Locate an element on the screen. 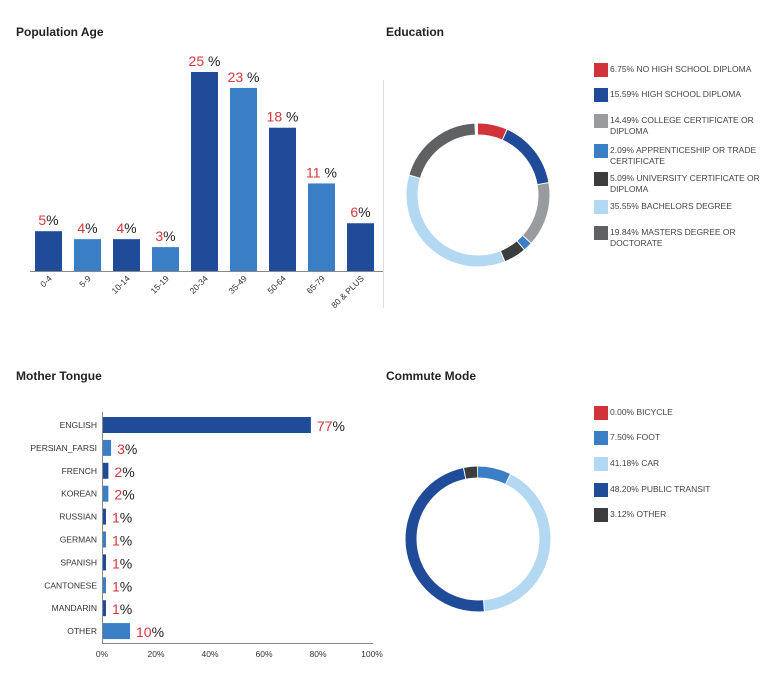 Image resolution: width=768 pixels, height=679 pixels. category-label-RUSSIAN: RUSSIAN is located at coordinates (78, 517).